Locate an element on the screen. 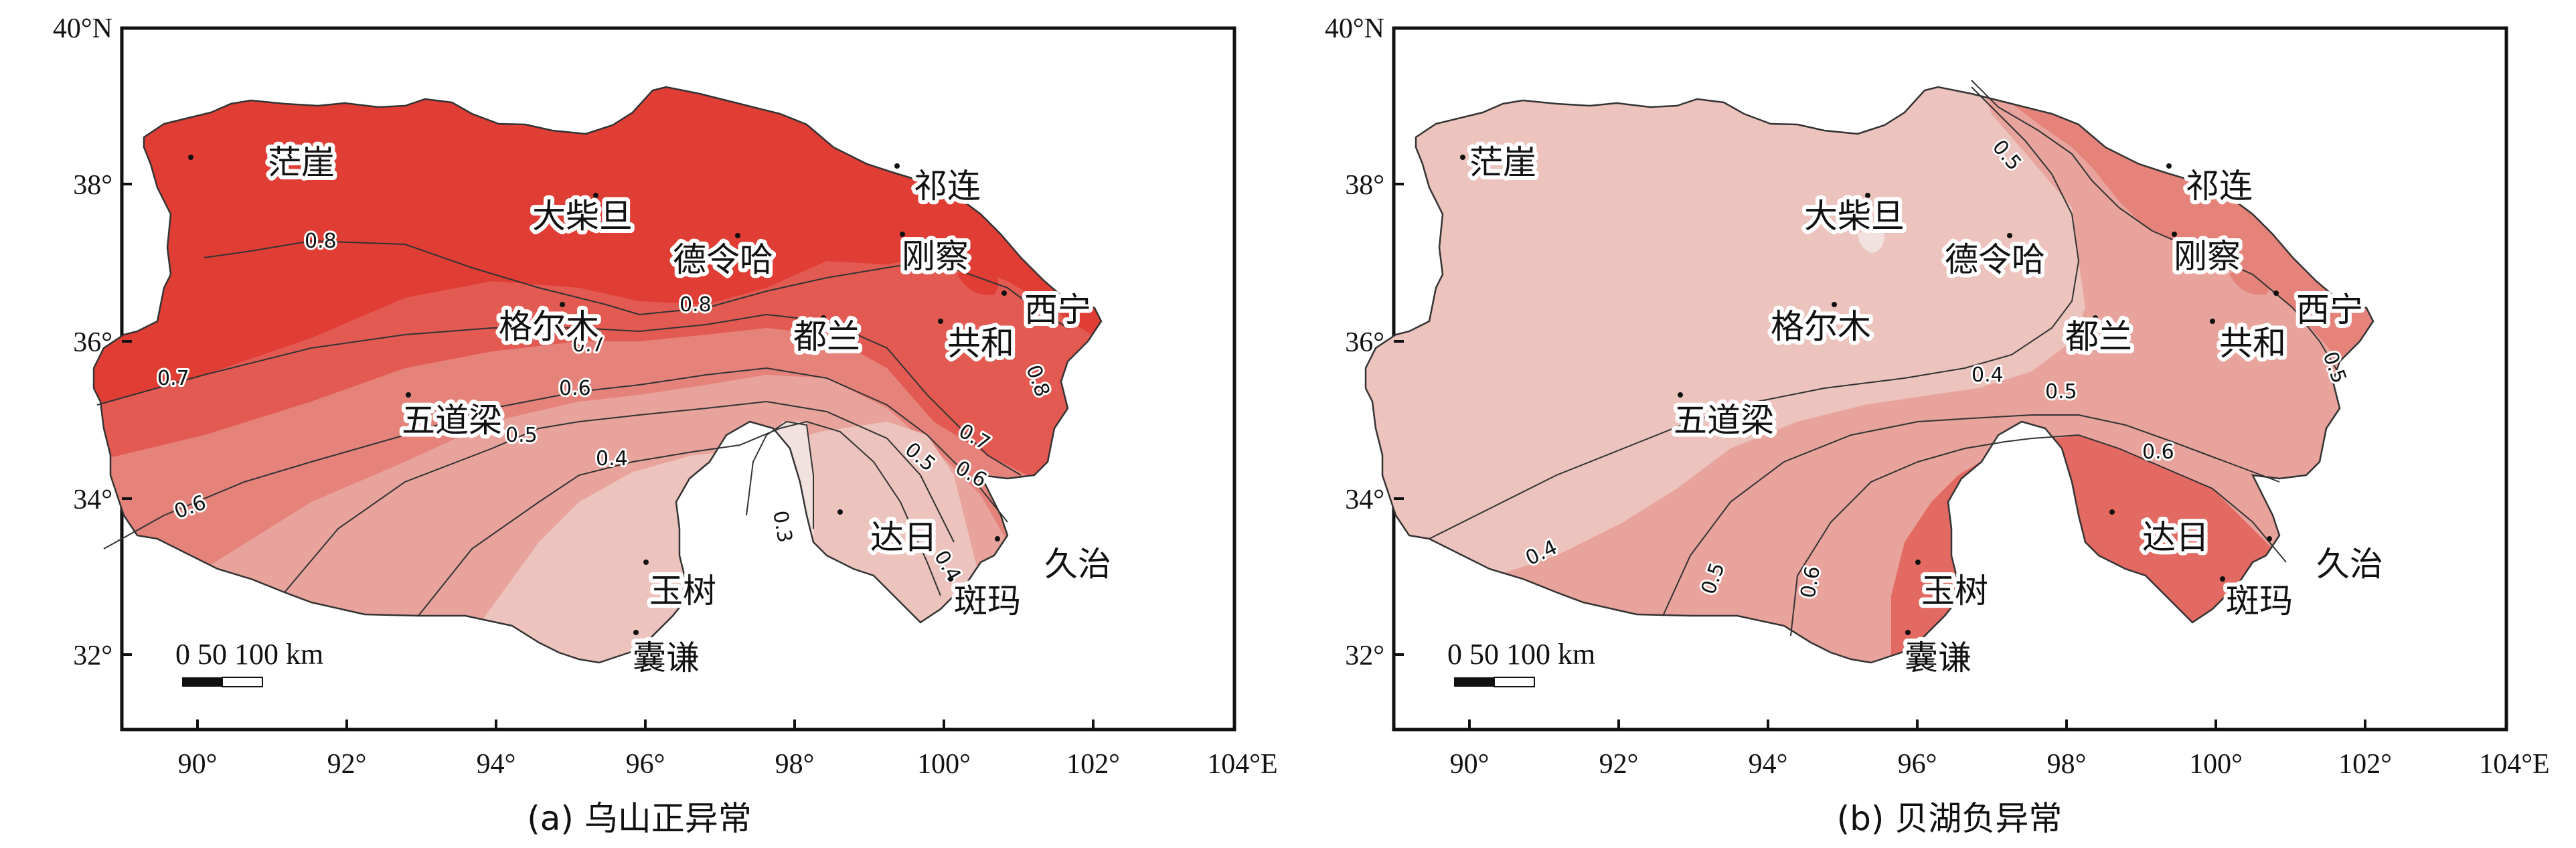 The height and width of the screenshot is (848, 2576). panel-b-label-0.4: 0.4 is located at coordinates (1988, 375).